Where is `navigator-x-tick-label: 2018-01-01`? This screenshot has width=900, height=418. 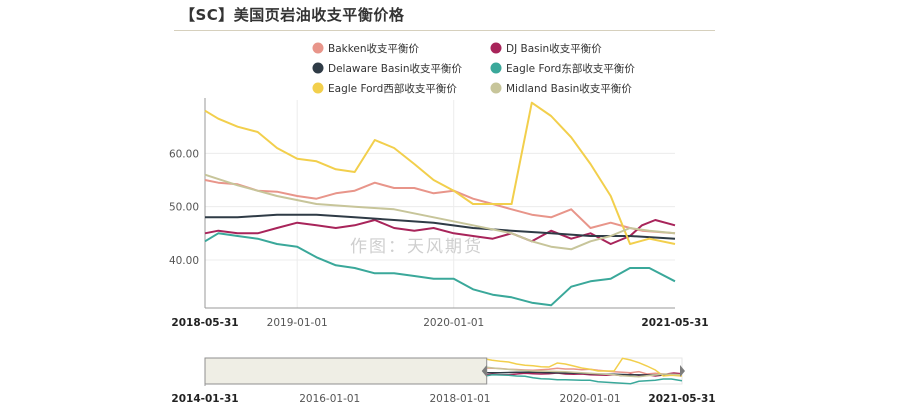
navigator-x-tick-label: 2018-01-01 is located at coordinates (459, 399).